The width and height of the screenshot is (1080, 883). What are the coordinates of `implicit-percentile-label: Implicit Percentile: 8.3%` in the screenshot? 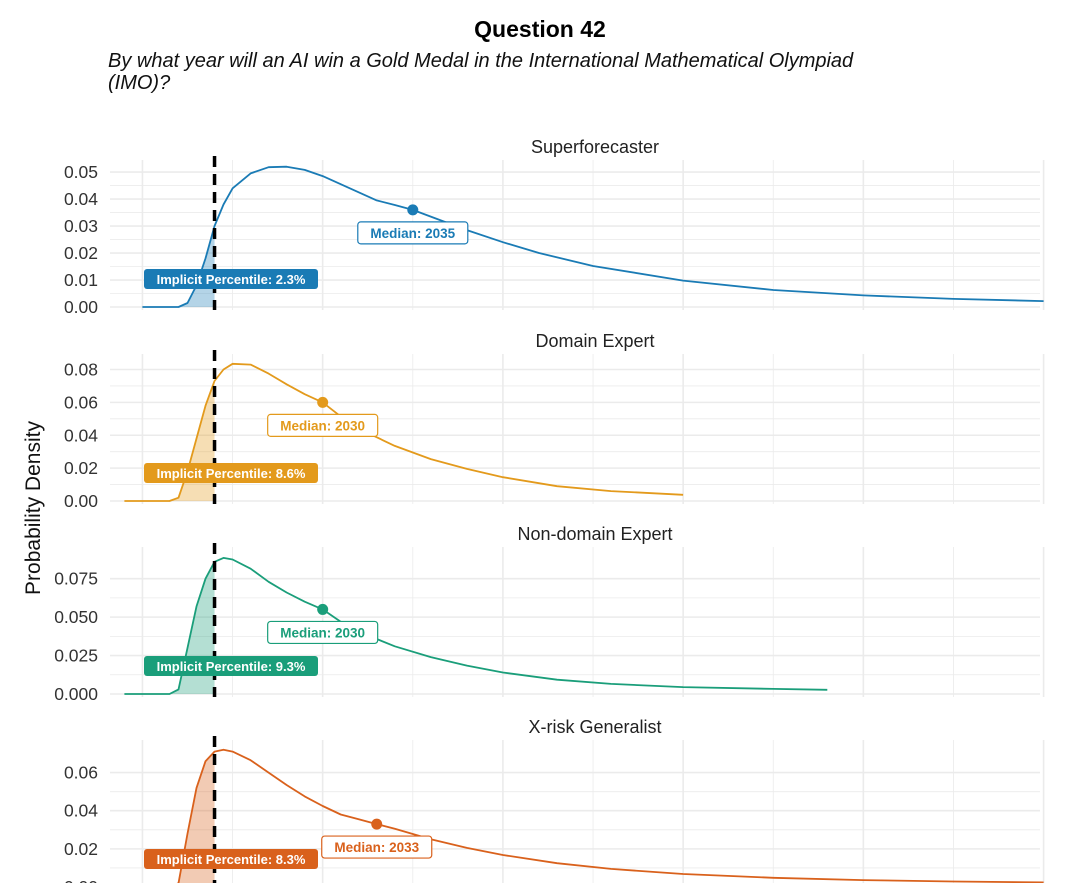 It's located at (231, 859).